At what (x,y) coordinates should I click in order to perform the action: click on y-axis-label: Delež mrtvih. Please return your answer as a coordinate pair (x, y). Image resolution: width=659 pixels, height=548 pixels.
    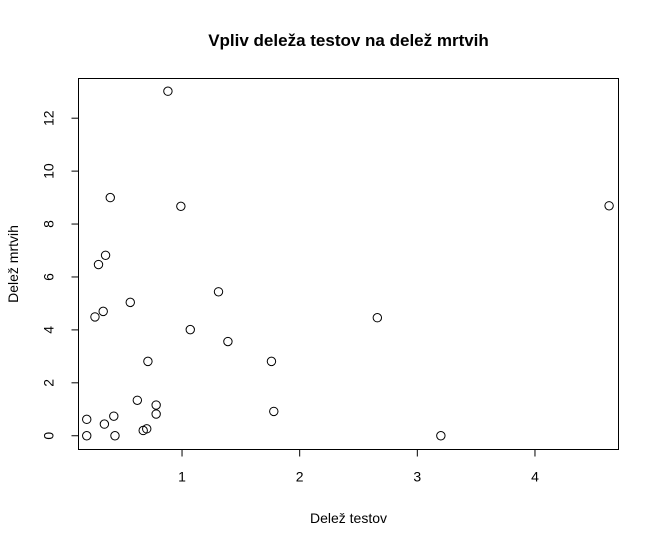
    Looking at the image, I should click on (13, 264).